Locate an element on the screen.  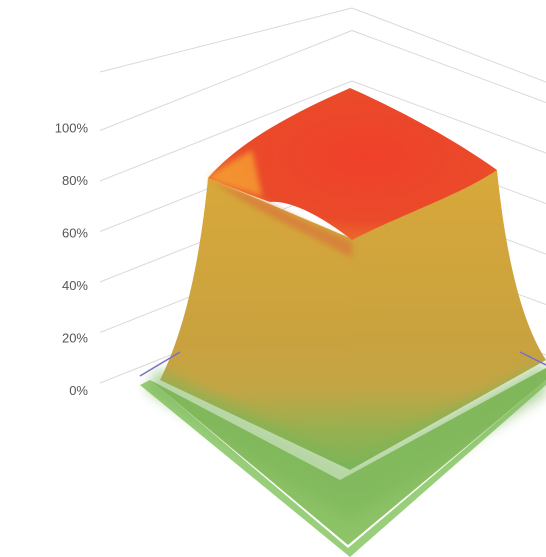
x-axis-line is located at coordinates (160, 364).